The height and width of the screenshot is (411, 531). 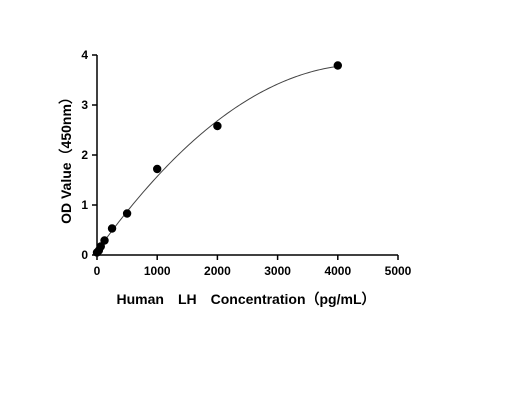 What do you see at coordinates (84, 55) in the screenshot?
I see `y-tick-label: 4` at bounding box center [84, 55].